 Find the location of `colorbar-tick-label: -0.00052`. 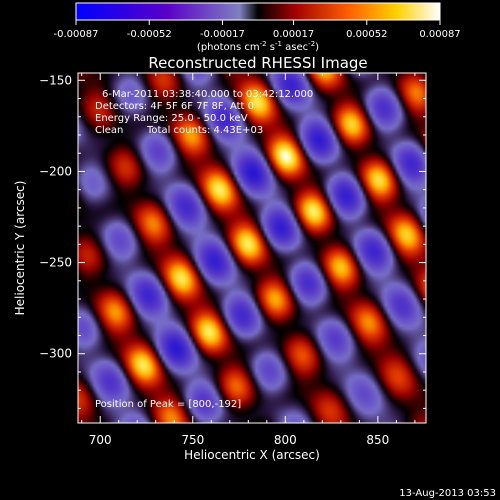

colorbar-tick-label: -0.00052 is located at coordinates (149, 34).